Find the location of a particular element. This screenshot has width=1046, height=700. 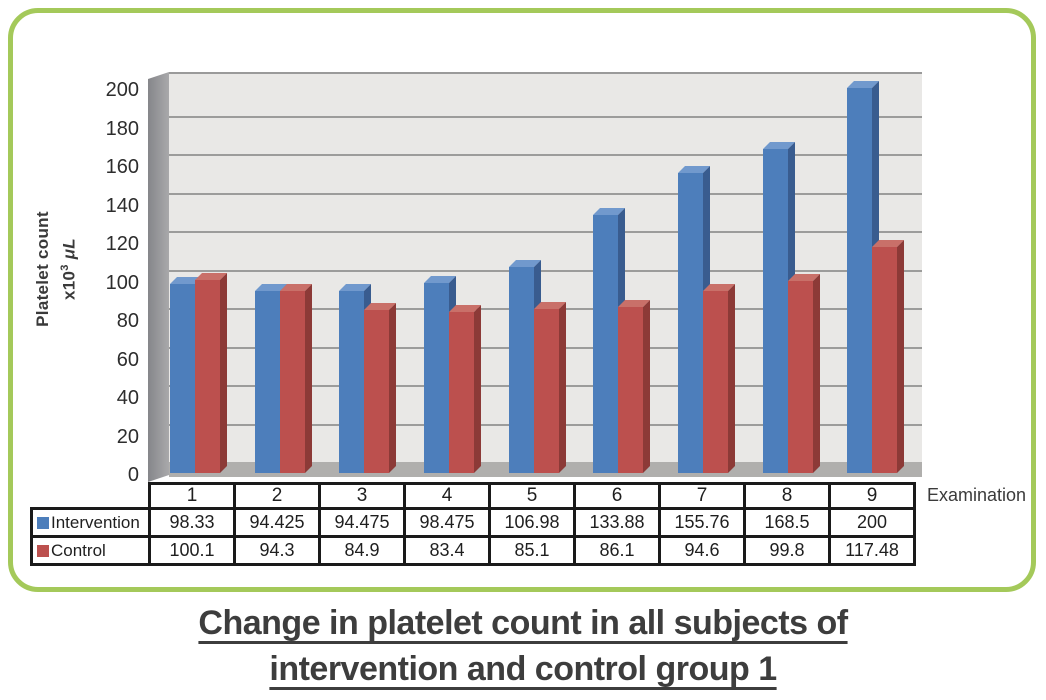

y-tick-label: 140 is located at coordinates (122, 205).